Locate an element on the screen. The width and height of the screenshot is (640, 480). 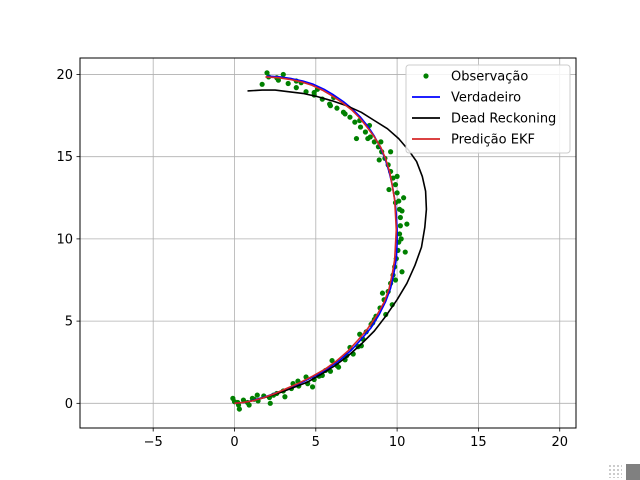
y-tick-label: 10 is located at coordinates (64, 239).